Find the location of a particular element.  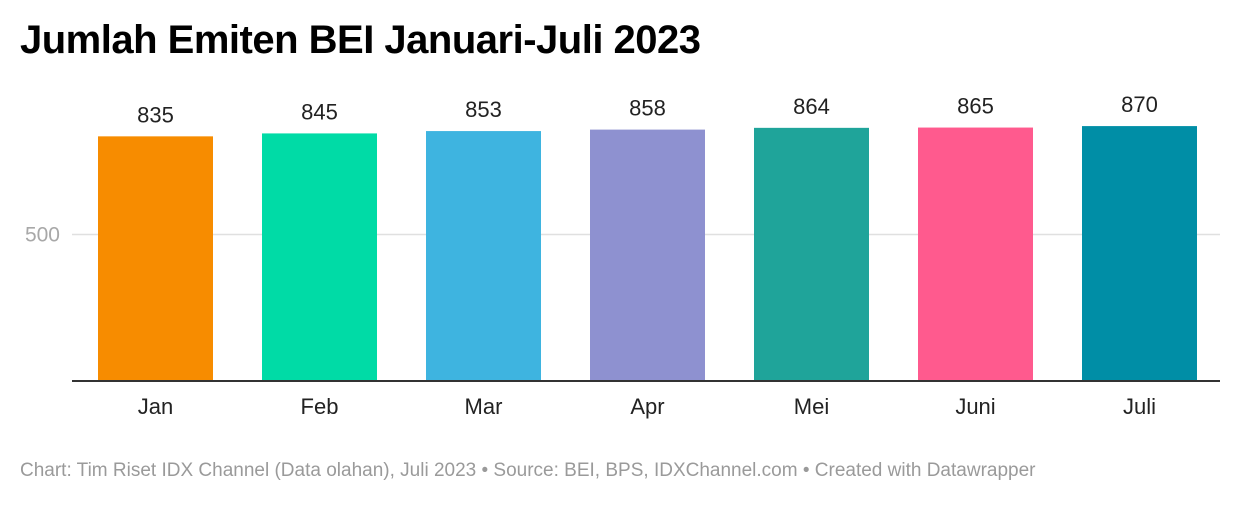

value-label-jan: 835 is located at coordinates (155, 114).